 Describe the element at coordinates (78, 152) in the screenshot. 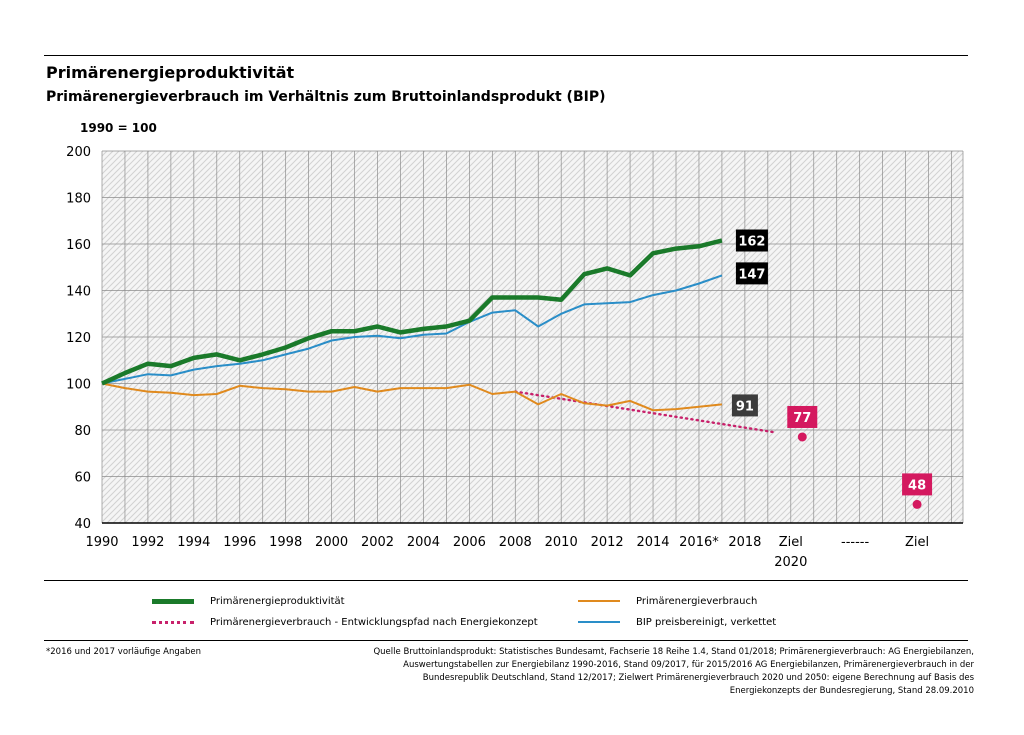

I see `y-tick-label: 200` at that location.